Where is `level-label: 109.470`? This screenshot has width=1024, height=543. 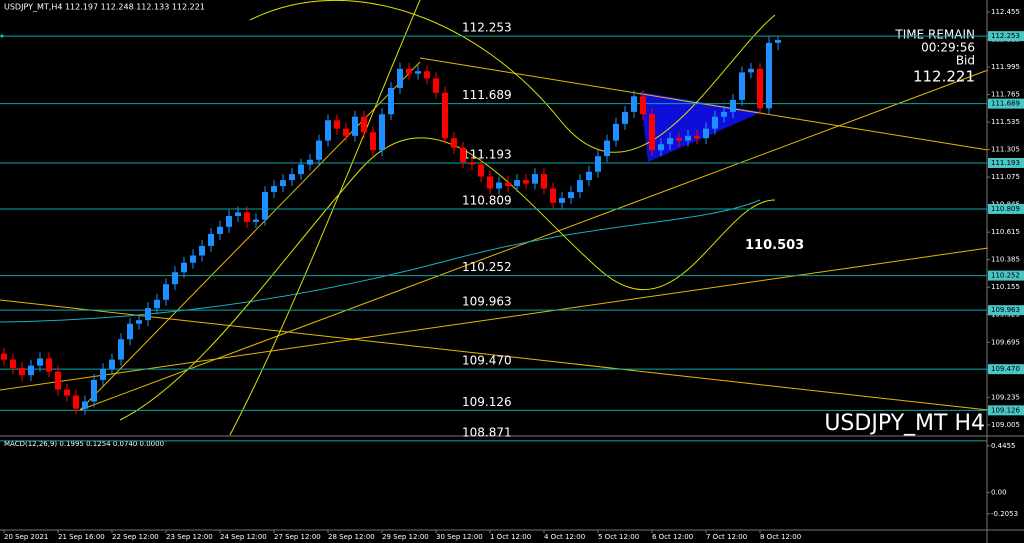 level-label: 109.470 is located at coordinates (487, 361).